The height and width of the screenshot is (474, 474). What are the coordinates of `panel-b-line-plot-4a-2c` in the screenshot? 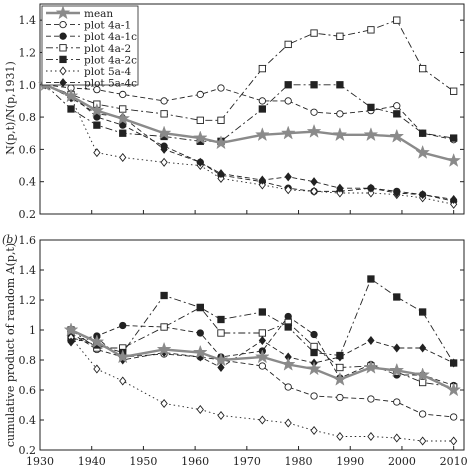 It's located at (262, 321).